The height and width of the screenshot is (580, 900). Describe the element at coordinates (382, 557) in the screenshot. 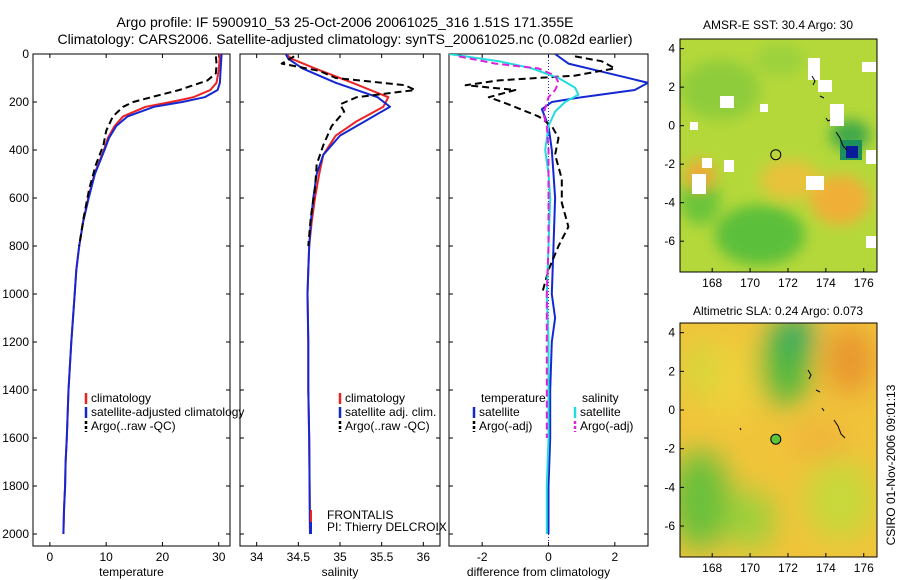

I see `salinity-xtick-label: 35.5` at that location.